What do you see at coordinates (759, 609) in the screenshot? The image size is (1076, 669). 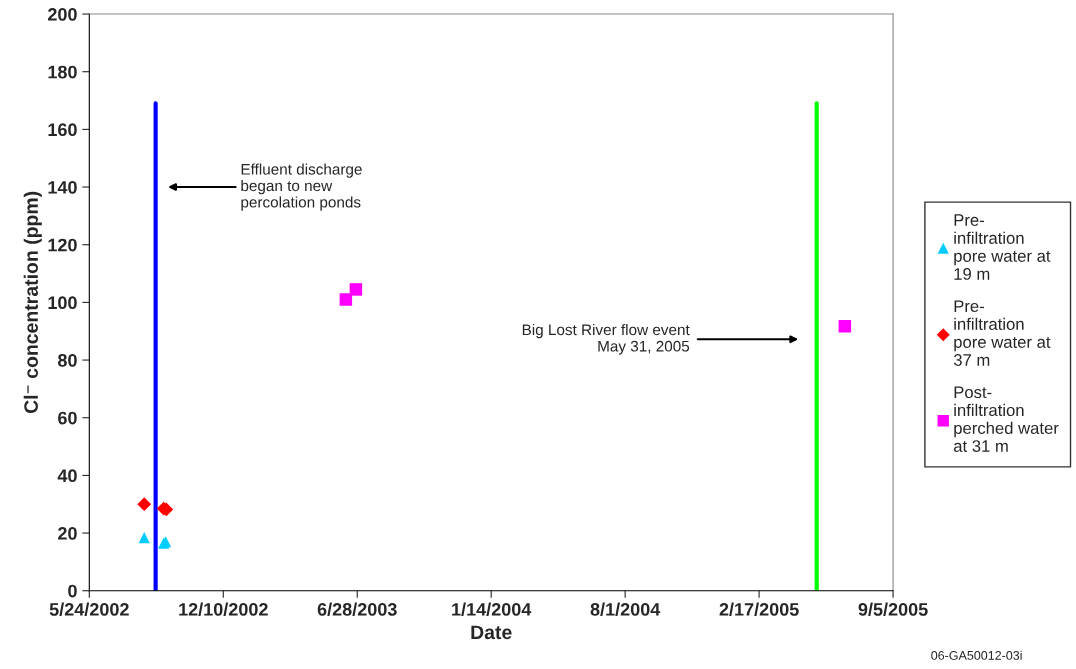 I see `x-tick-label: 2/17/2005` at bounding box center [759, 609].